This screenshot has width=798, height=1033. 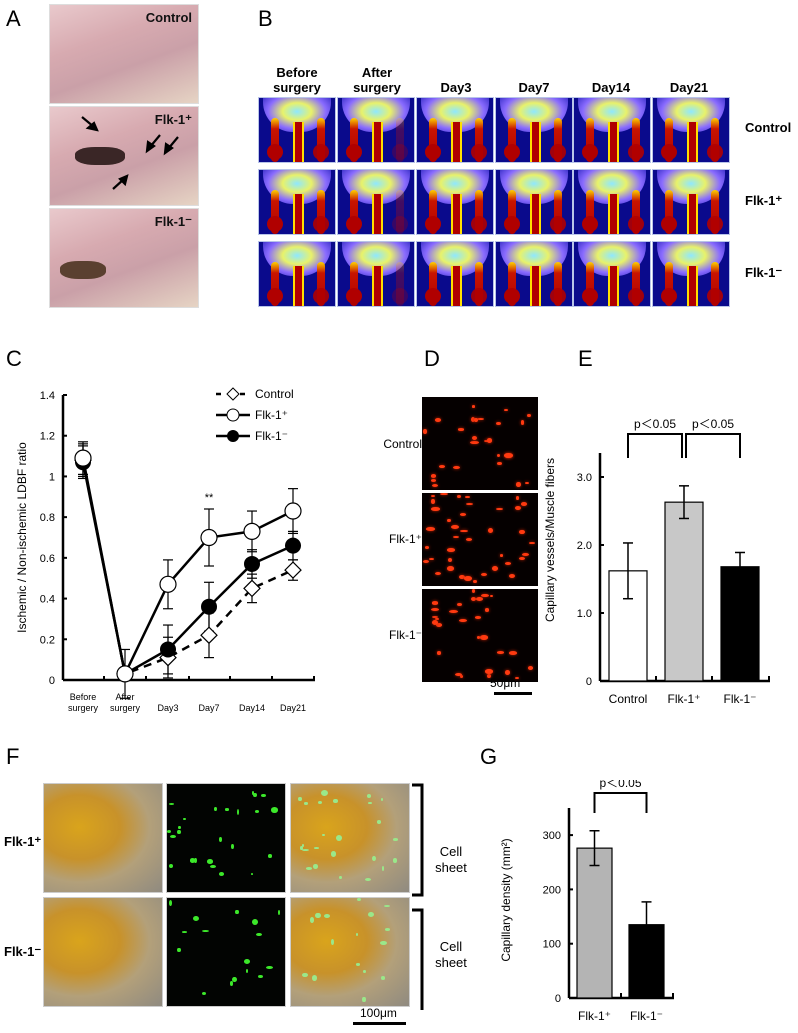 What do you see at coordinates (684, 699) in the screenshot?
I see `svg-text: Flk-1⁺` at bounding box center [684, 699].